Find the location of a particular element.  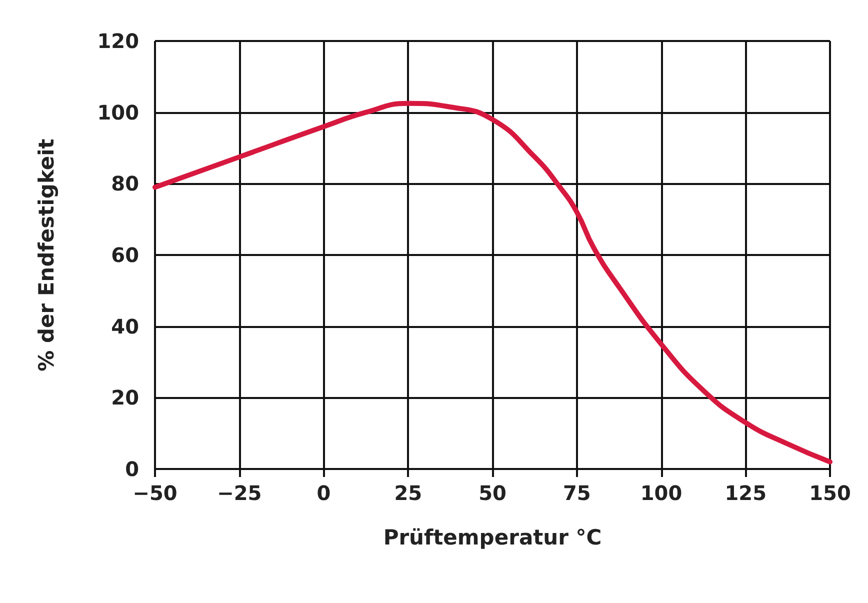

x-tick-label: 150 is located at coordinates (830, 493).